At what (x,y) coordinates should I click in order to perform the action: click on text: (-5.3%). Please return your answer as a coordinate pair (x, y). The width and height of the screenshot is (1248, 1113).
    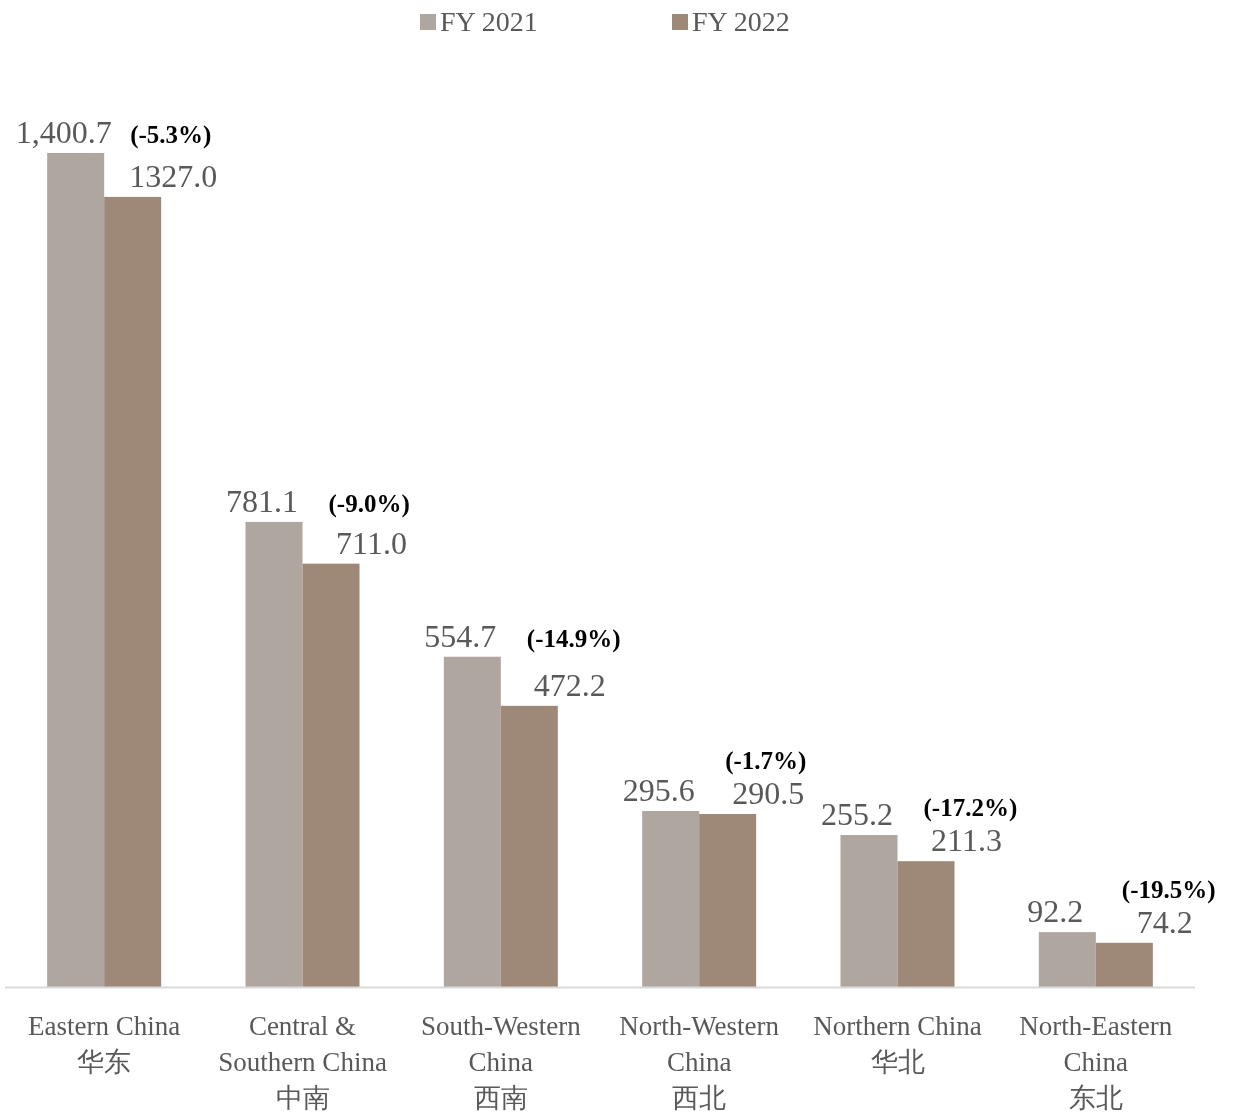
    Looking at the image, I should click on (171, 135).